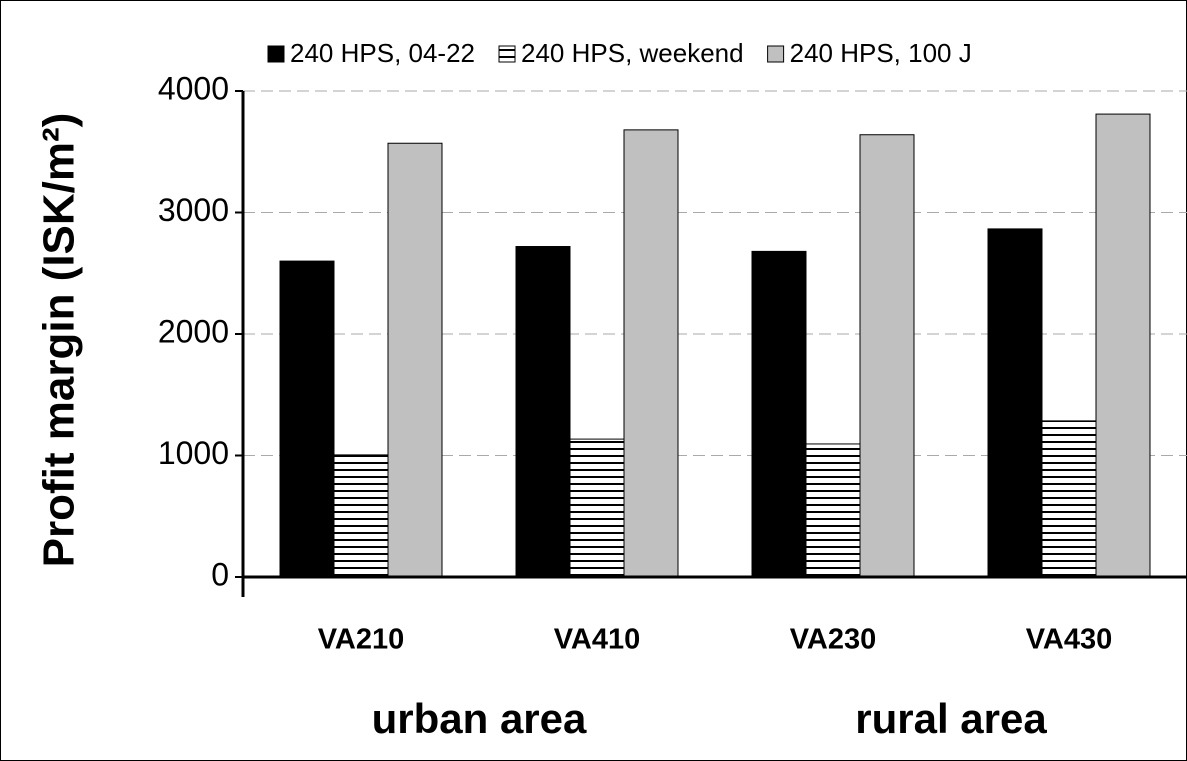 This screenshot has height=761, width=1187. What do you see at coordinates (361, 640) in the screenshot?
I see `x-tick-label: VA210` at bounding box center [361, 640].